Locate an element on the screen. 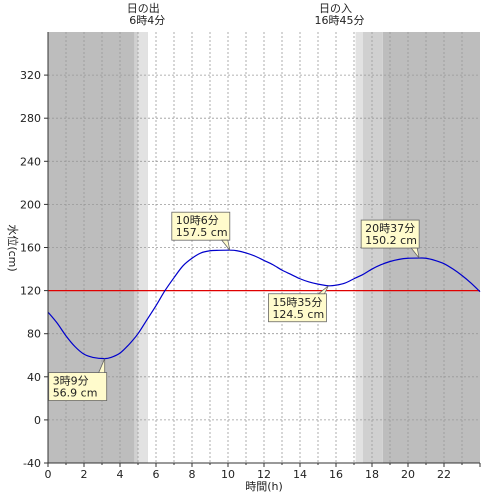 Image resolution: width=496 pixels, height=496 pixels. y-tick-label: 280 is located at coordinates (30, 118).